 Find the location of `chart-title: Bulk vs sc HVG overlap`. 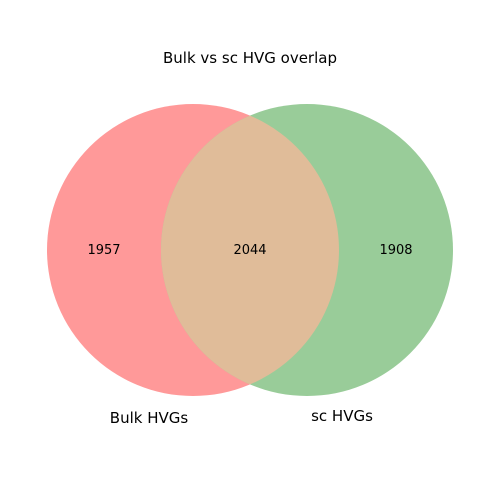

chart-title: Bulk vs sc HVG overlap is located at coordinates (250, 58).